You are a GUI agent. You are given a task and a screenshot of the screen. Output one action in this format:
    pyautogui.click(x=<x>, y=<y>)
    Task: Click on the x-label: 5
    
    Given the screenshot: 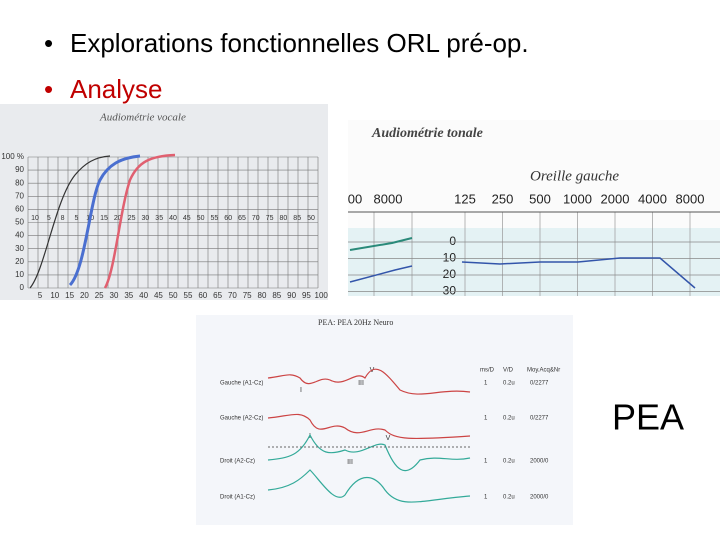 What is the action you would take?
    pyautogui.click(x=40, y=295)
    